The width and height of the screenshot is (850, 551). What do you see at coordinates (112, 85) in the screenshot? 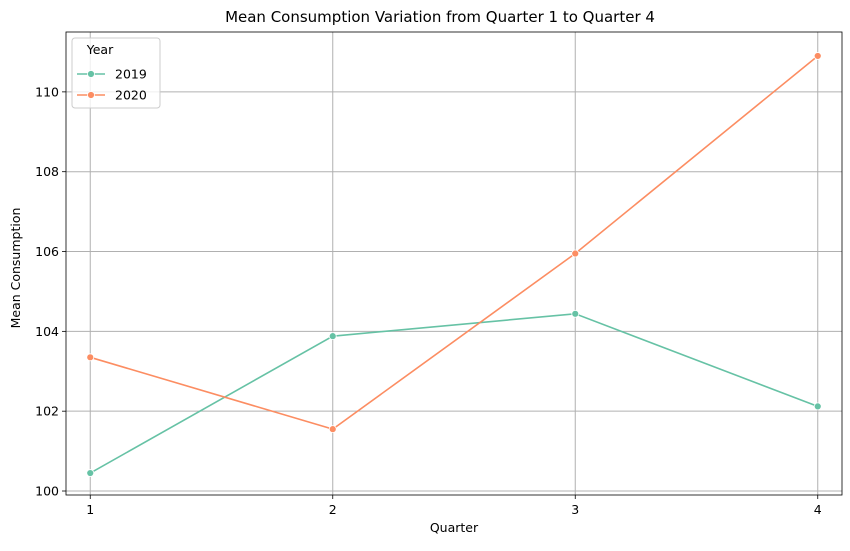
I see `legend-entries: 2019 2020` at bounding box center [112, 85].